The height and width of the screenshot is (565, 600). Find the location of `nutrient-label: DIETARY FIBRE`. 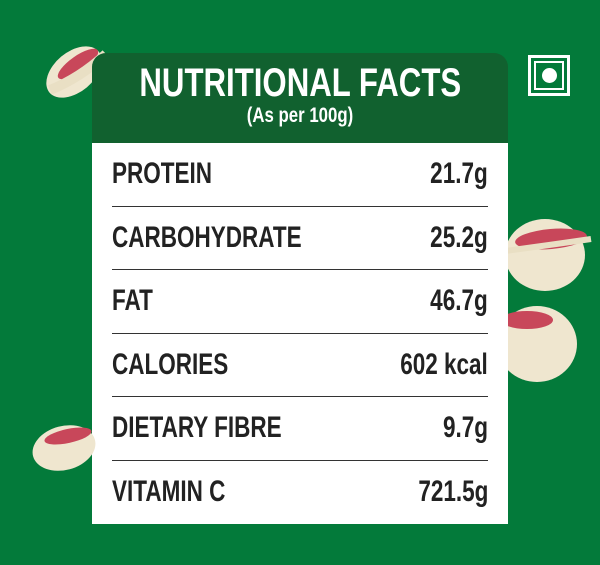

nutrient-label: DIETARY FIBRE is located at coordinates (197, 428).